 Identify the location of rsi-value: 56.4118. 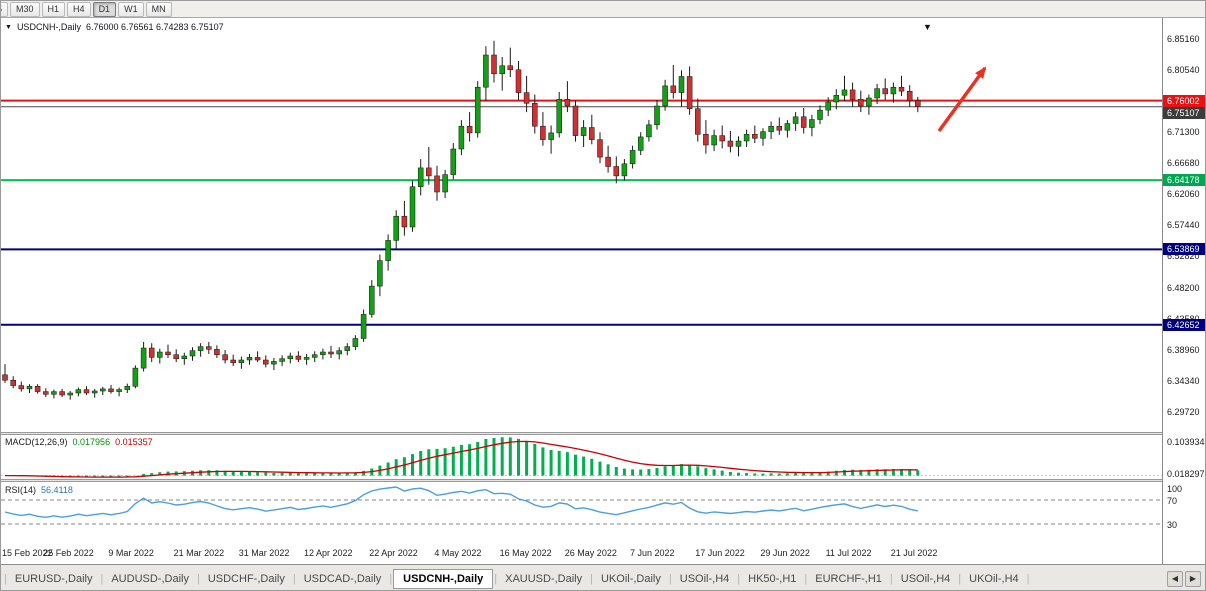
(57, 490).